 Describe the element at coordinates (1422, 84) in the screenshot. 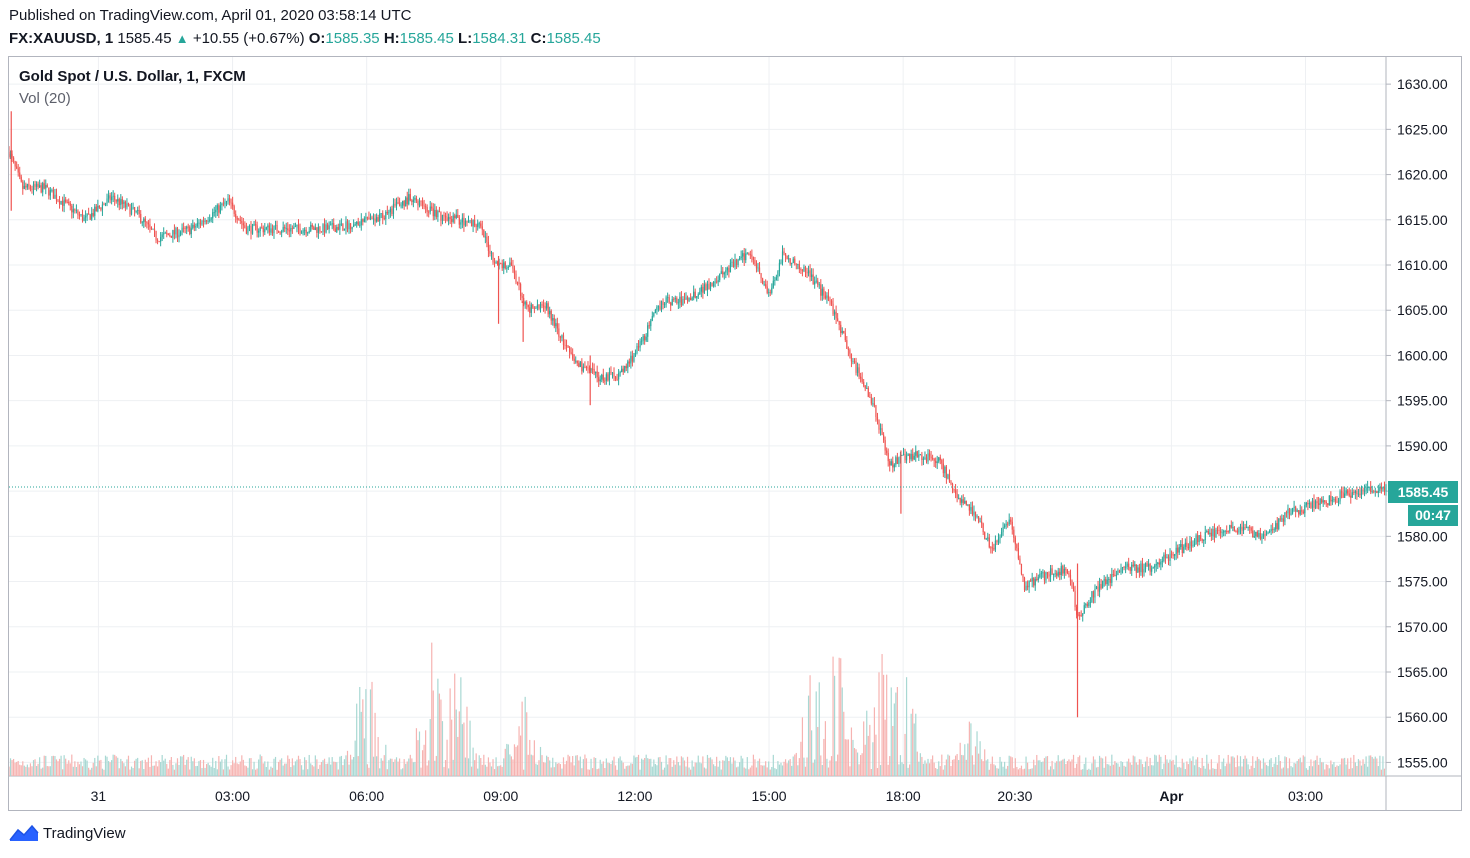

I see `y-tick-label: 1630.00` at that location.